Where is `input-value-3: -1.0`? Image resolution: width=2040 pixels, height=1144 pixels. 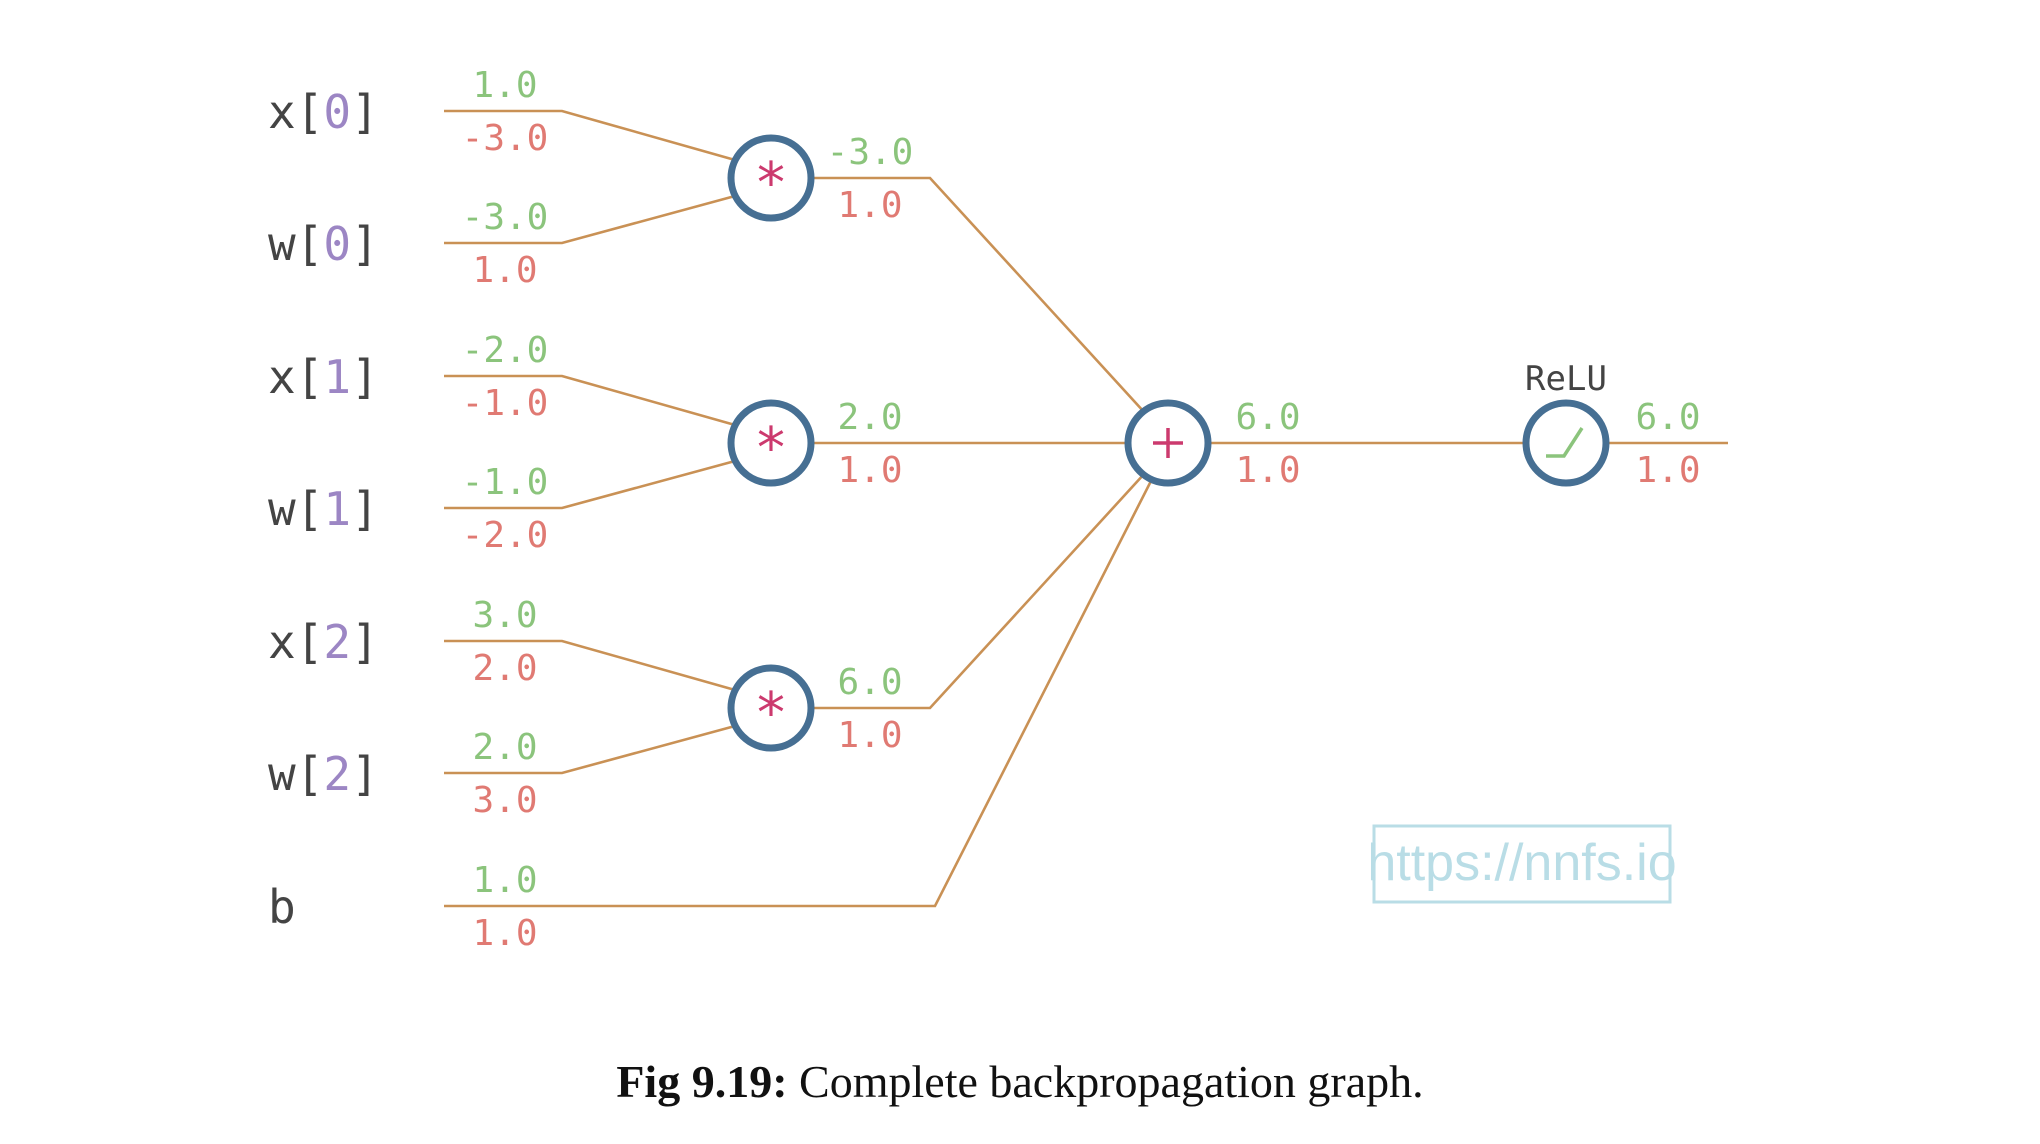 input-value-3: -1.0 is located at coordinates (505, 482).